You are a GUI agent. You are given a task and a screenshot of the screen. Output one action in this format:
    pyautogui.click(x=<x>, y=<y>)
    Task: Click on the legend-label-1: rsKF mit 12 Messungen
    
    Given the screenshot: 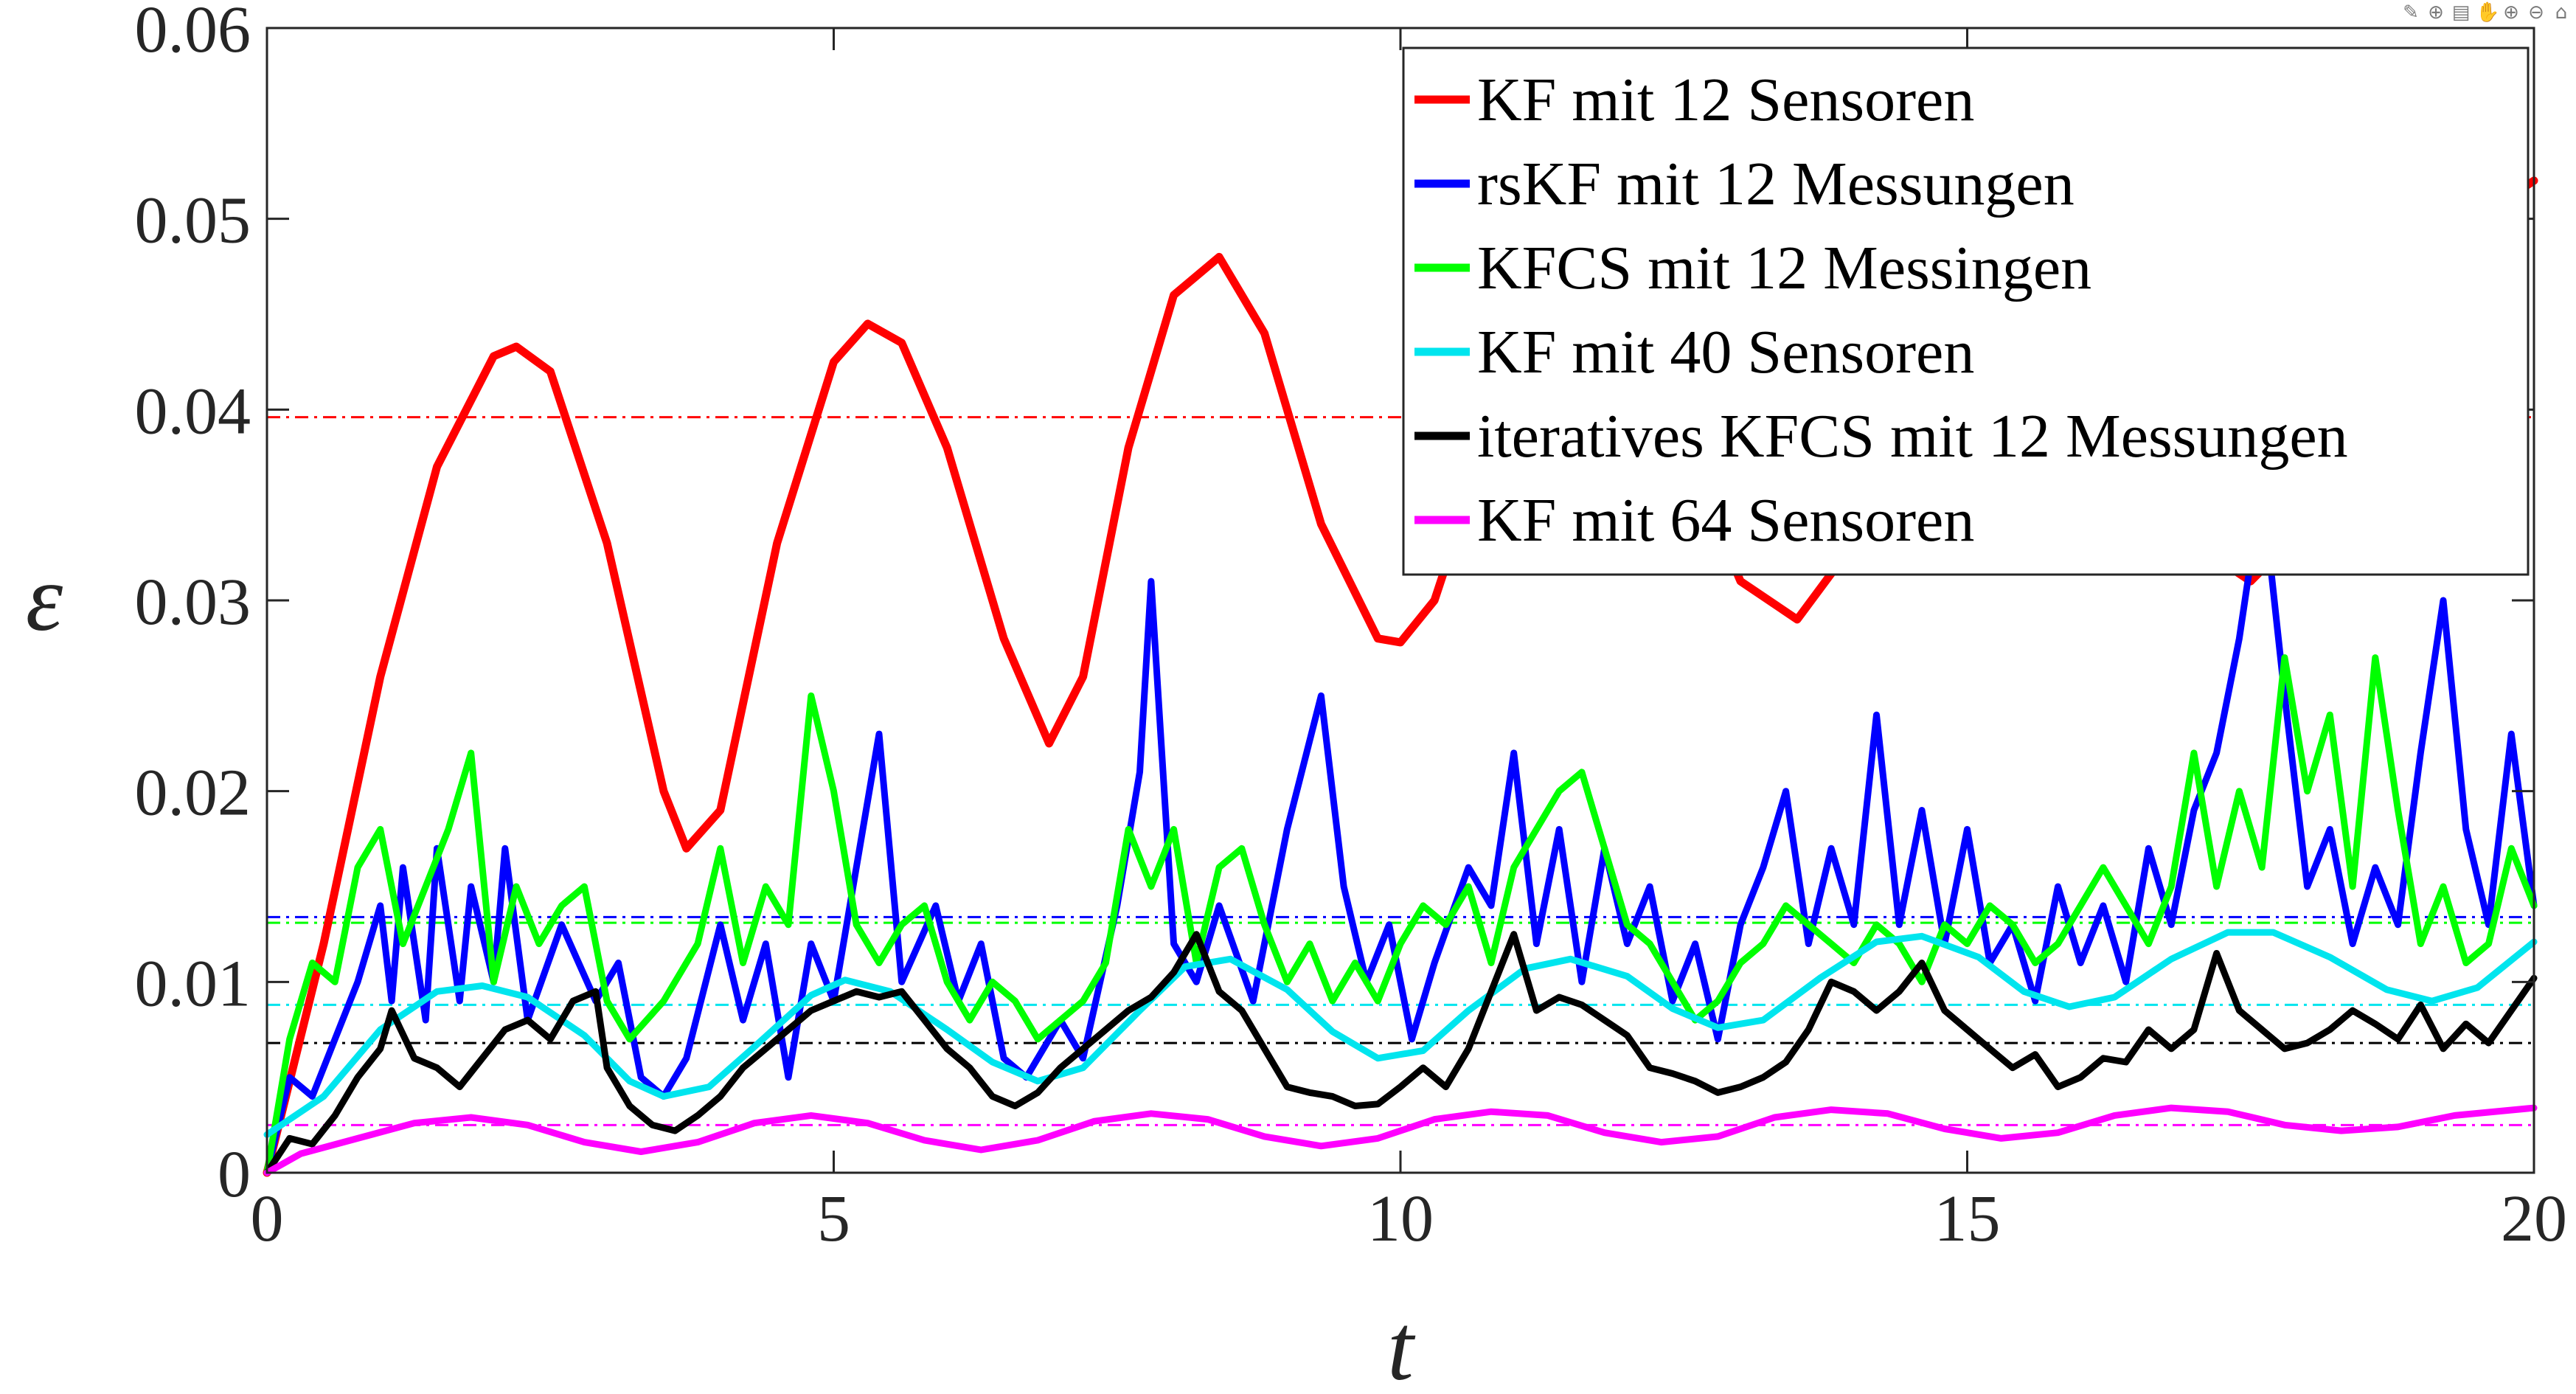 What is the action you would take?
    pyautogui.click(x=1776, y=184)
    